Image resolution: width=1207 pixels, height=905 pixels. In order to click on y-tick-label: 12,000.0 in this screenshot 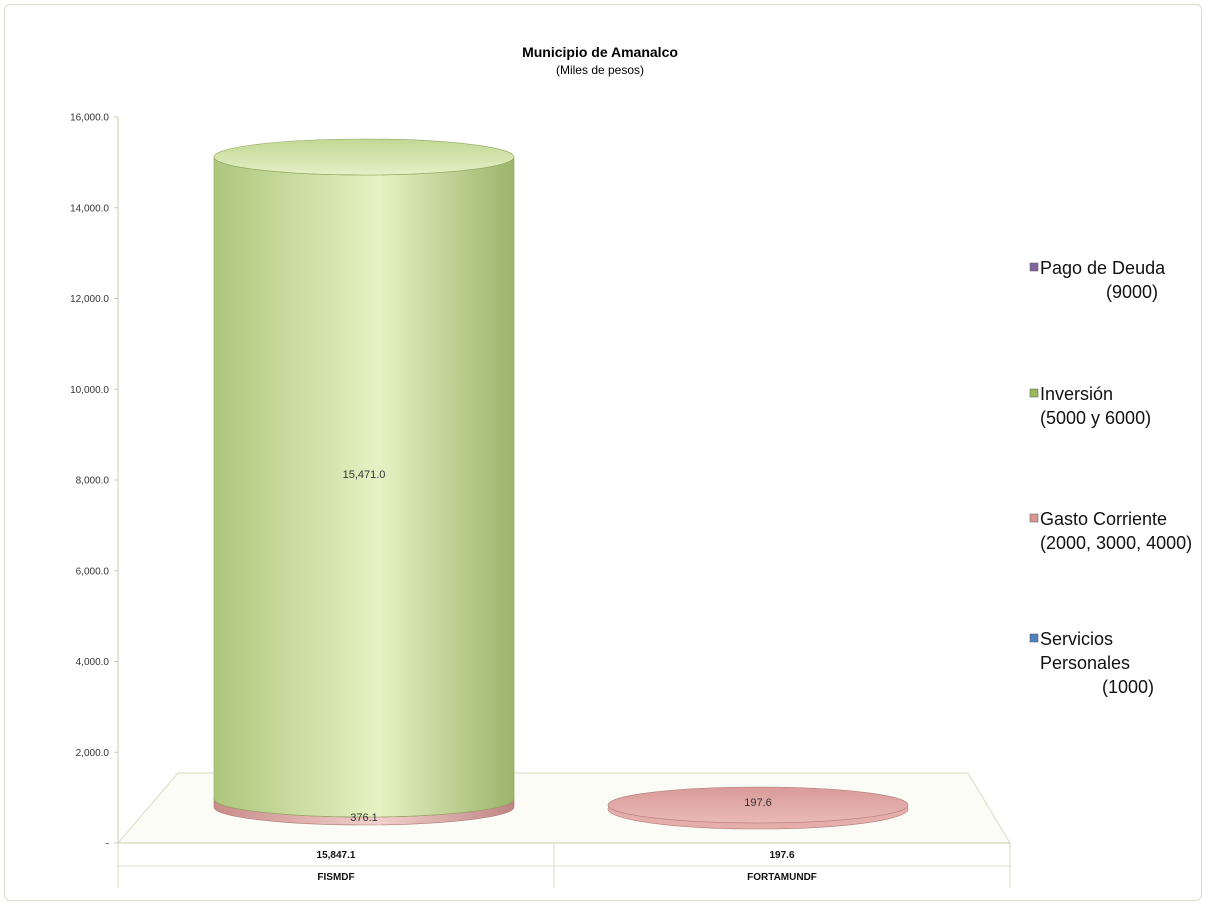, I will do `click(89, 299)`.